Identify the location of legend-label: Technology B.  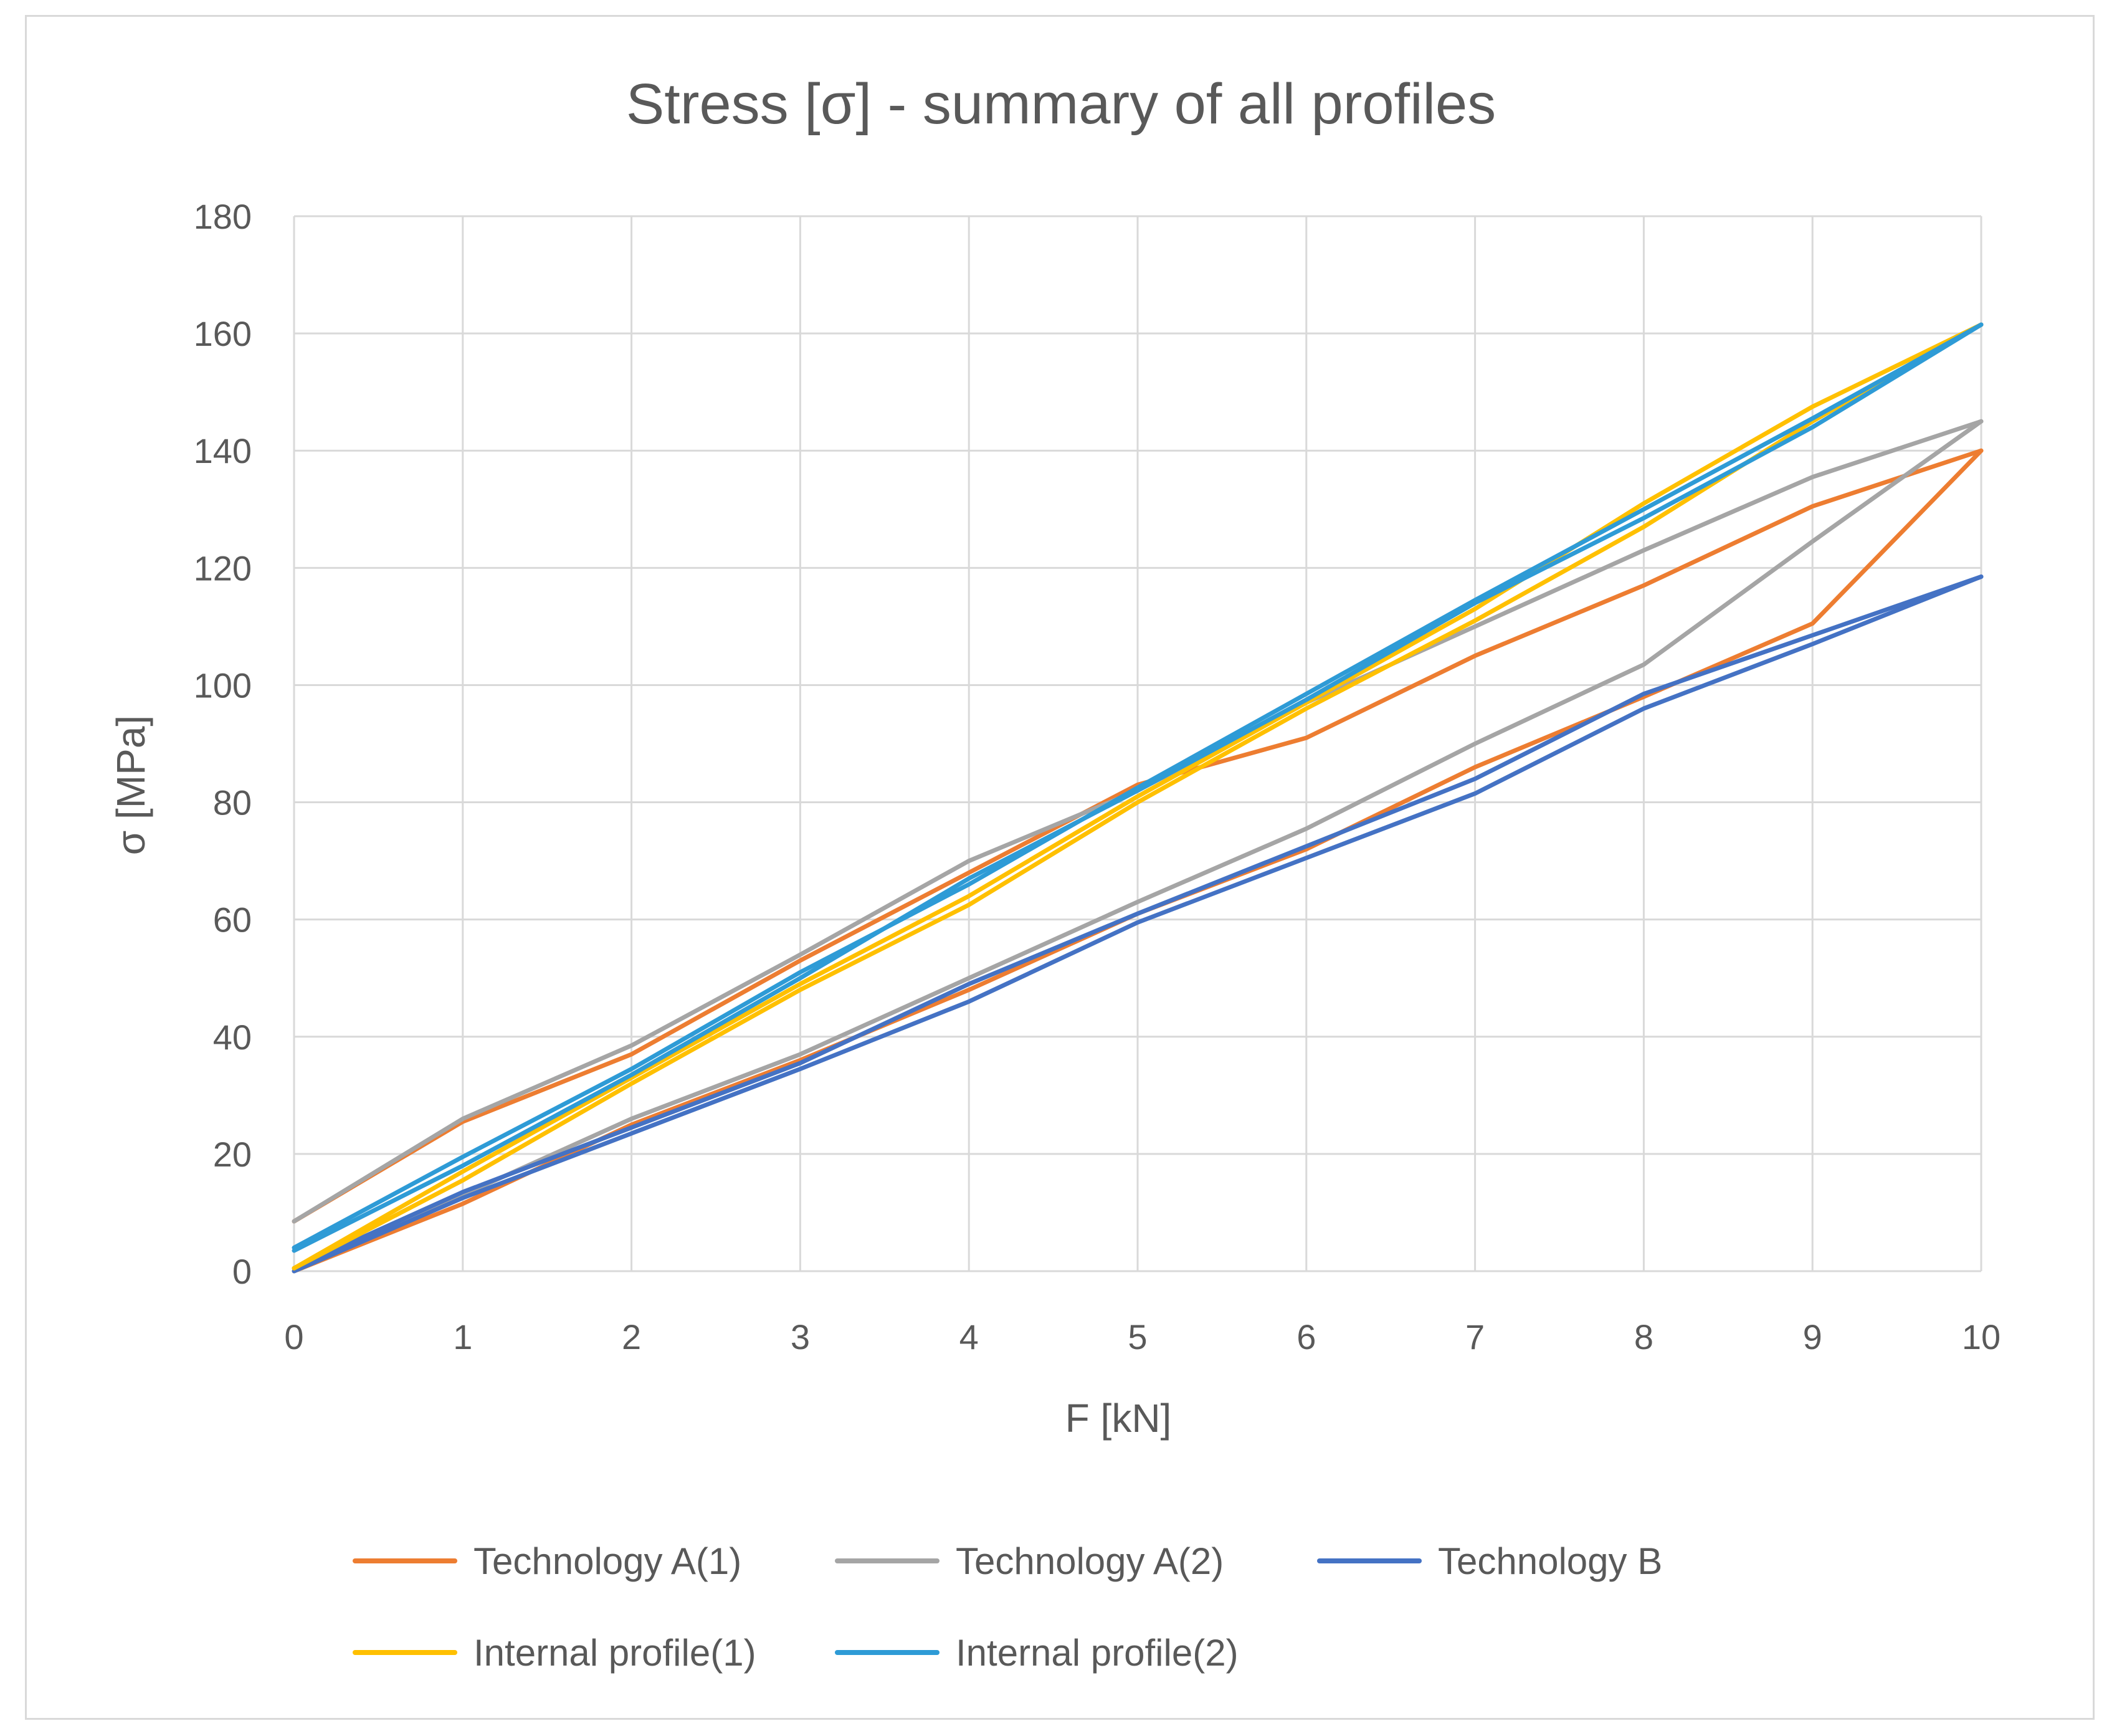
(1550, 1561).